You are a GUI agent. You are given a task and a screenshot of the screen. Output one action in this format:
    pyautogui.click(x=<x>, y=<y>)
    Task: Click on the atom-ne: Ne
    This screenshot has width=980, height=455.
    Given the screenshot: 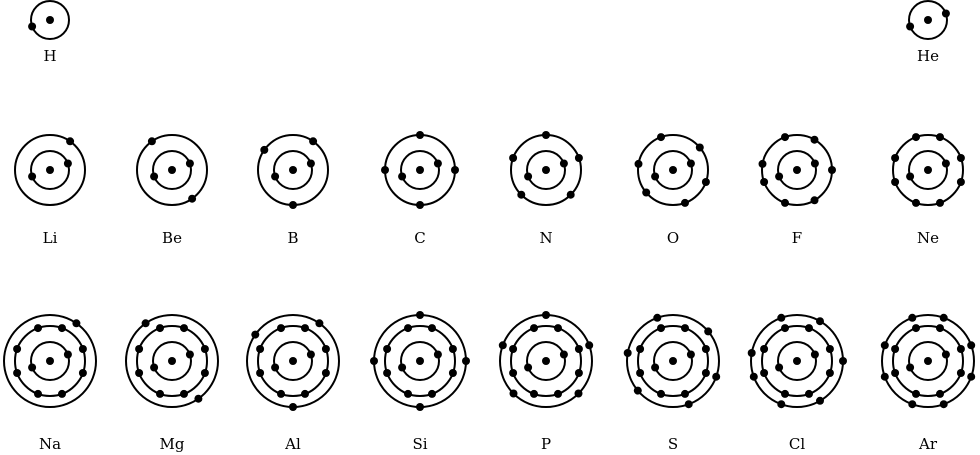 What is the action you would take?
    pyautogui.click(x=928, y=190)
    